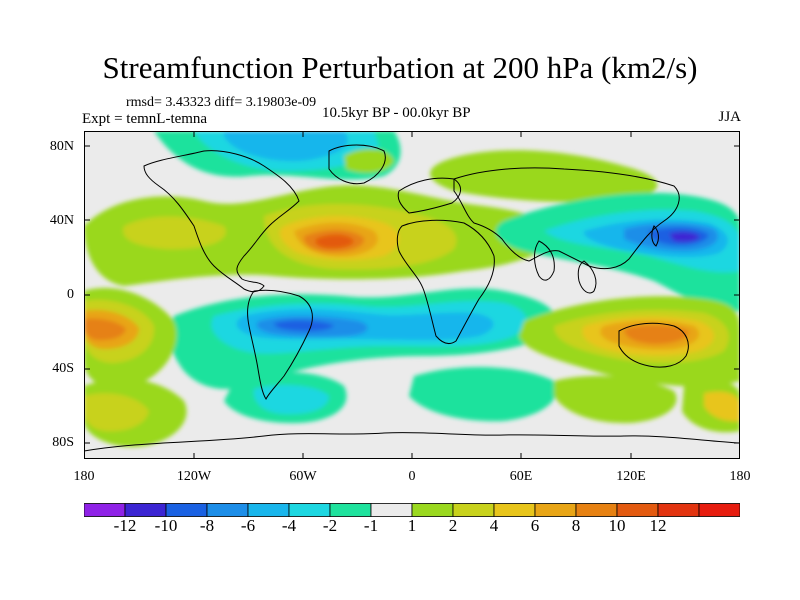 This screenshot has width=800, height=600. I want to click on coast-north-america, so click(221, 221).